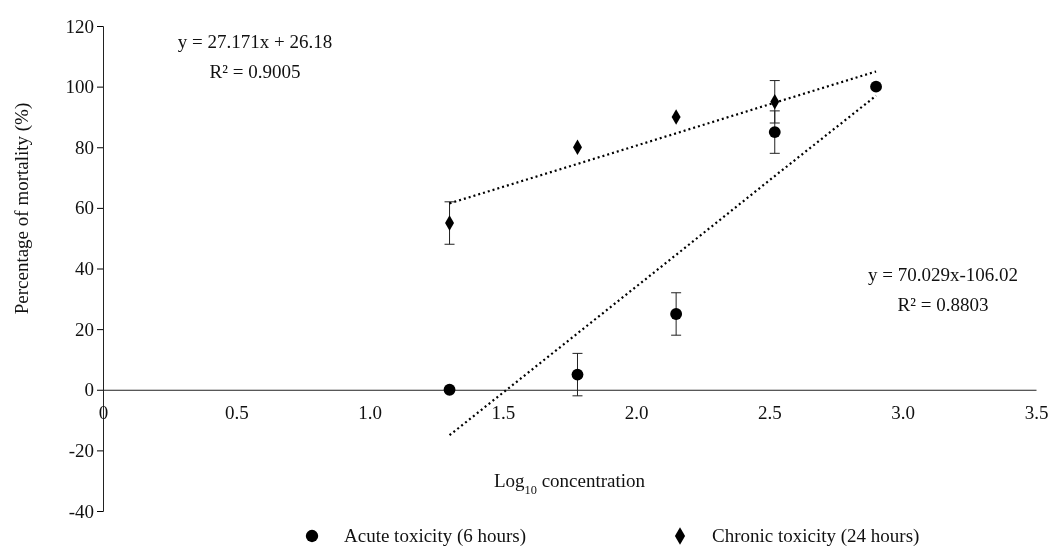  What do you see at coordinates (84, 269) in the screenshot?
I see `y-tick-label: 40` at bounding box center [84, 269].